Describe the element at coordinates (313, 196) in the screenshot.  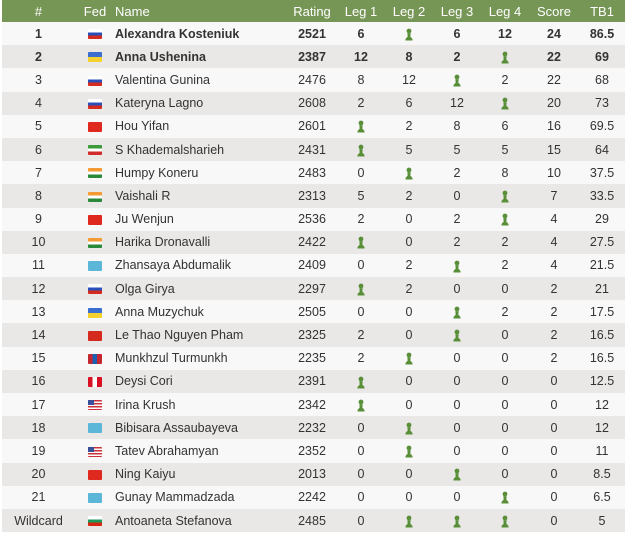
I see `table-row: 8 Vaishali R 2313 5 2 0 7 33.5` at that location.